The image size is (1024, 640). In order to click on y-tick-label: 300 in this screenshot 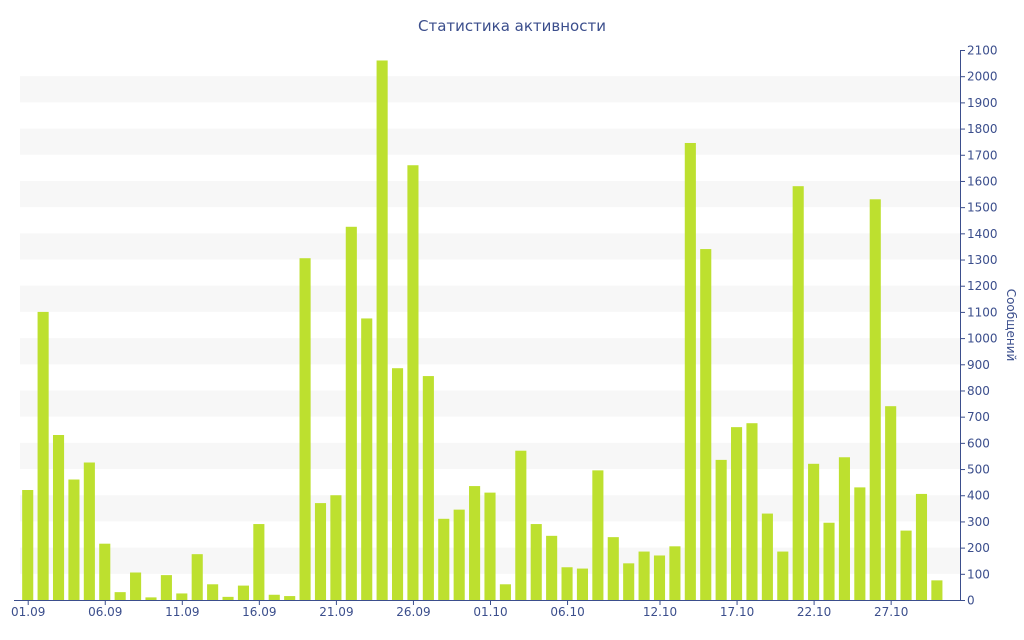, I will do `click(978, 522)`.